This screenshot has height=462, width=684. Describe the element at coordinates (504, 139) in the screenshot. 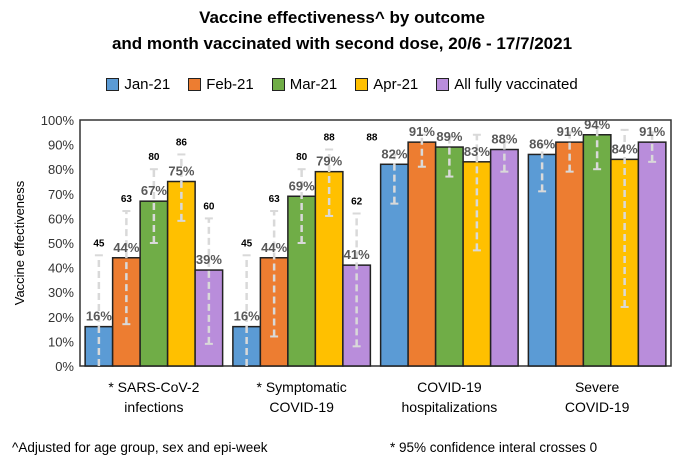

I see `data-label: 88%` at that location.